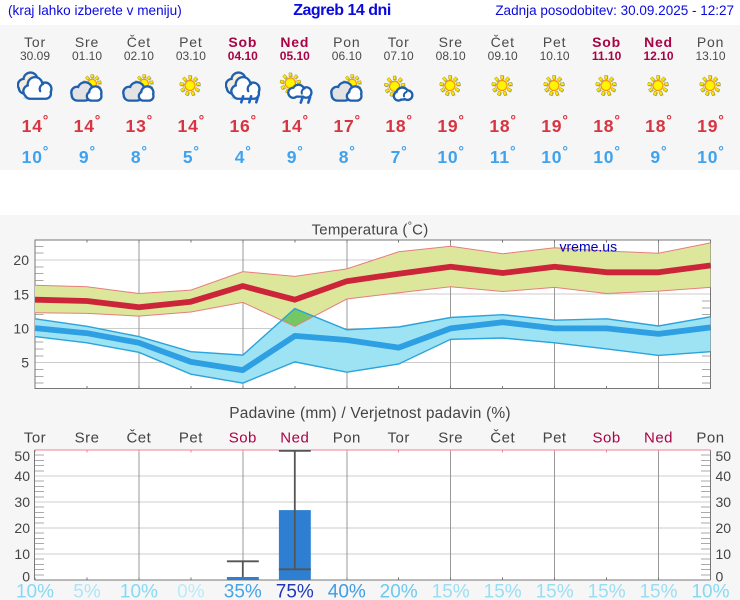 The width and height of the screenshot is (740, 600). Describe the element at coordinates (21, 294) in the screenshot. I see `svg-text: 15` at that location.